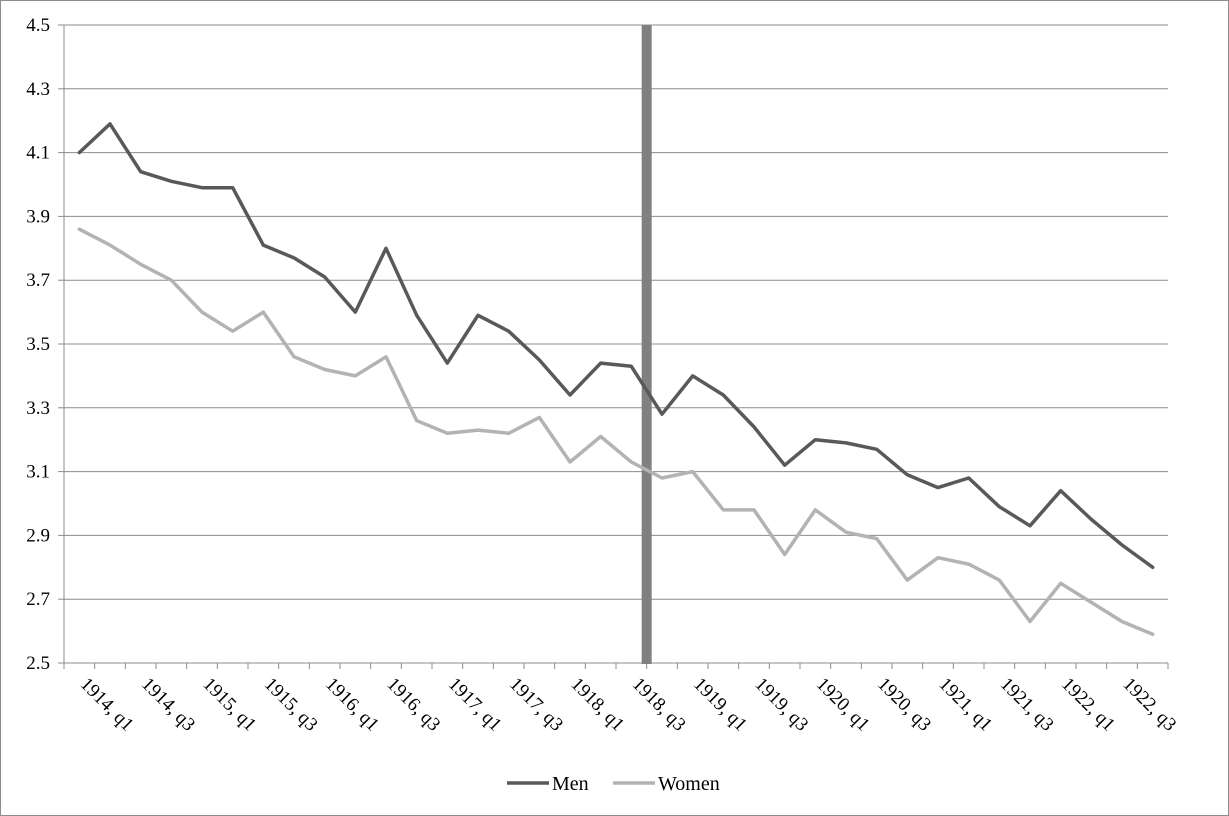  Describe the element at coordinates (38, 216) in the screenshot. I see `y-tick-label: 3.9` at that location.